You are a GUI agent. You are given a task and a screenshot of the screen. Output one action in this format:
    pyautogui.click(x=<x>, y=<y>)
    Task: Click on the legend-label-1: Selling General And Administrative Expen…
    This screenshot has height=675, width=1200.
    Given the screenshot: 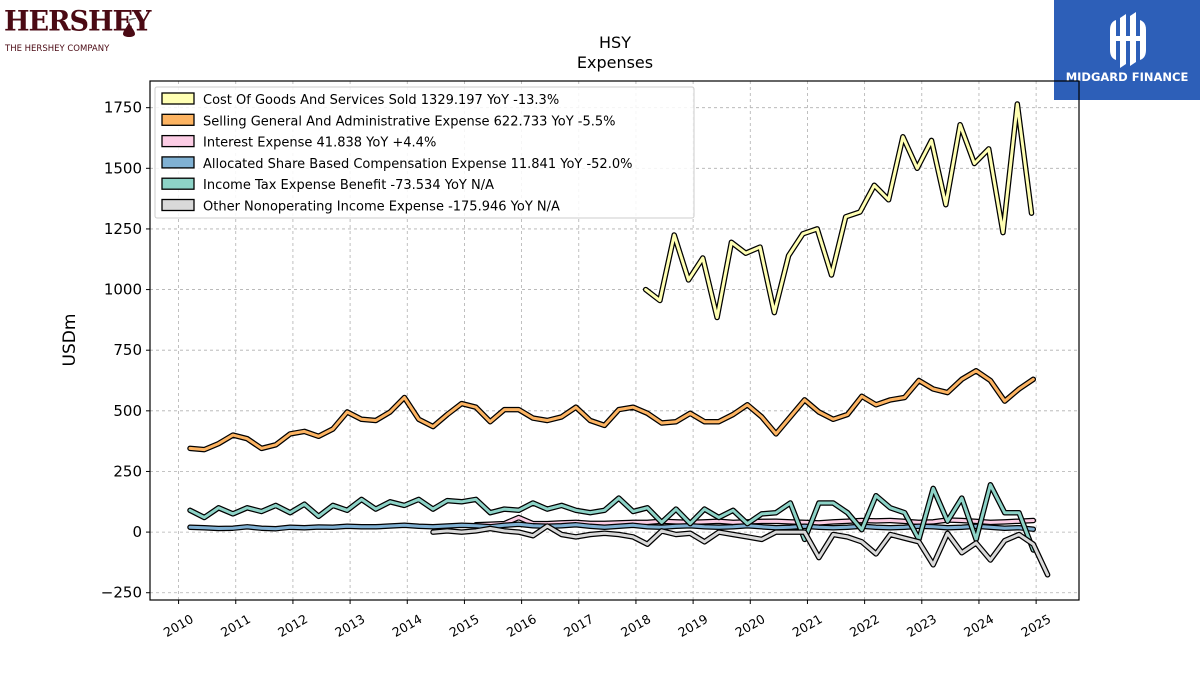 What is the action you would take?
    pyautogui.click(x=409, y=121)
    